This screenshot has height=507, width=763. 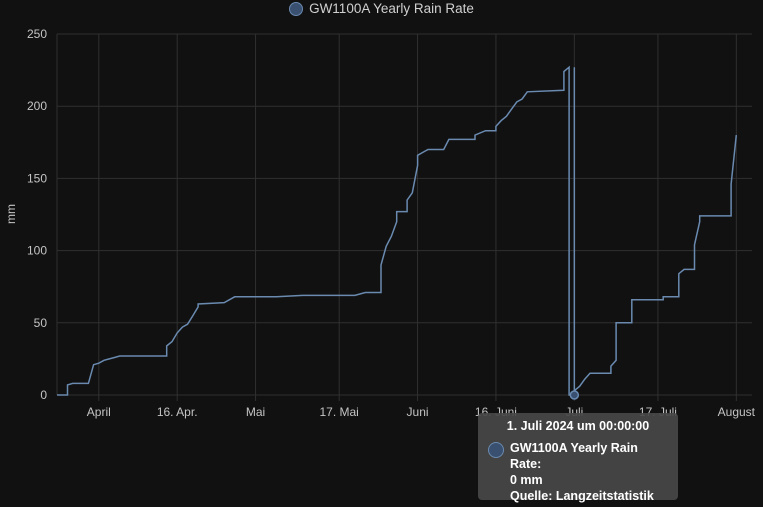 I want to click on y-tick-label: 100, so click(x=37, y=251).